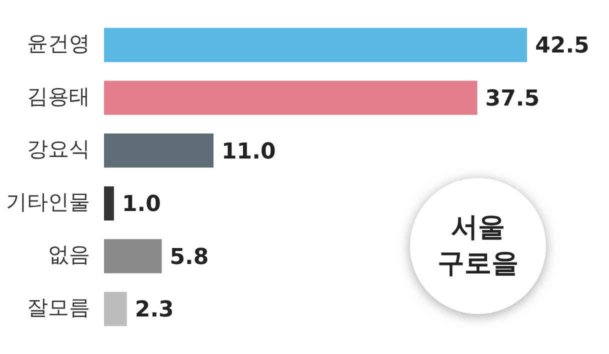 The image size is (609, 354). Describe the element at coordinates (189, 257) in the screenshot. I see `data-label: 5.8` at that location.